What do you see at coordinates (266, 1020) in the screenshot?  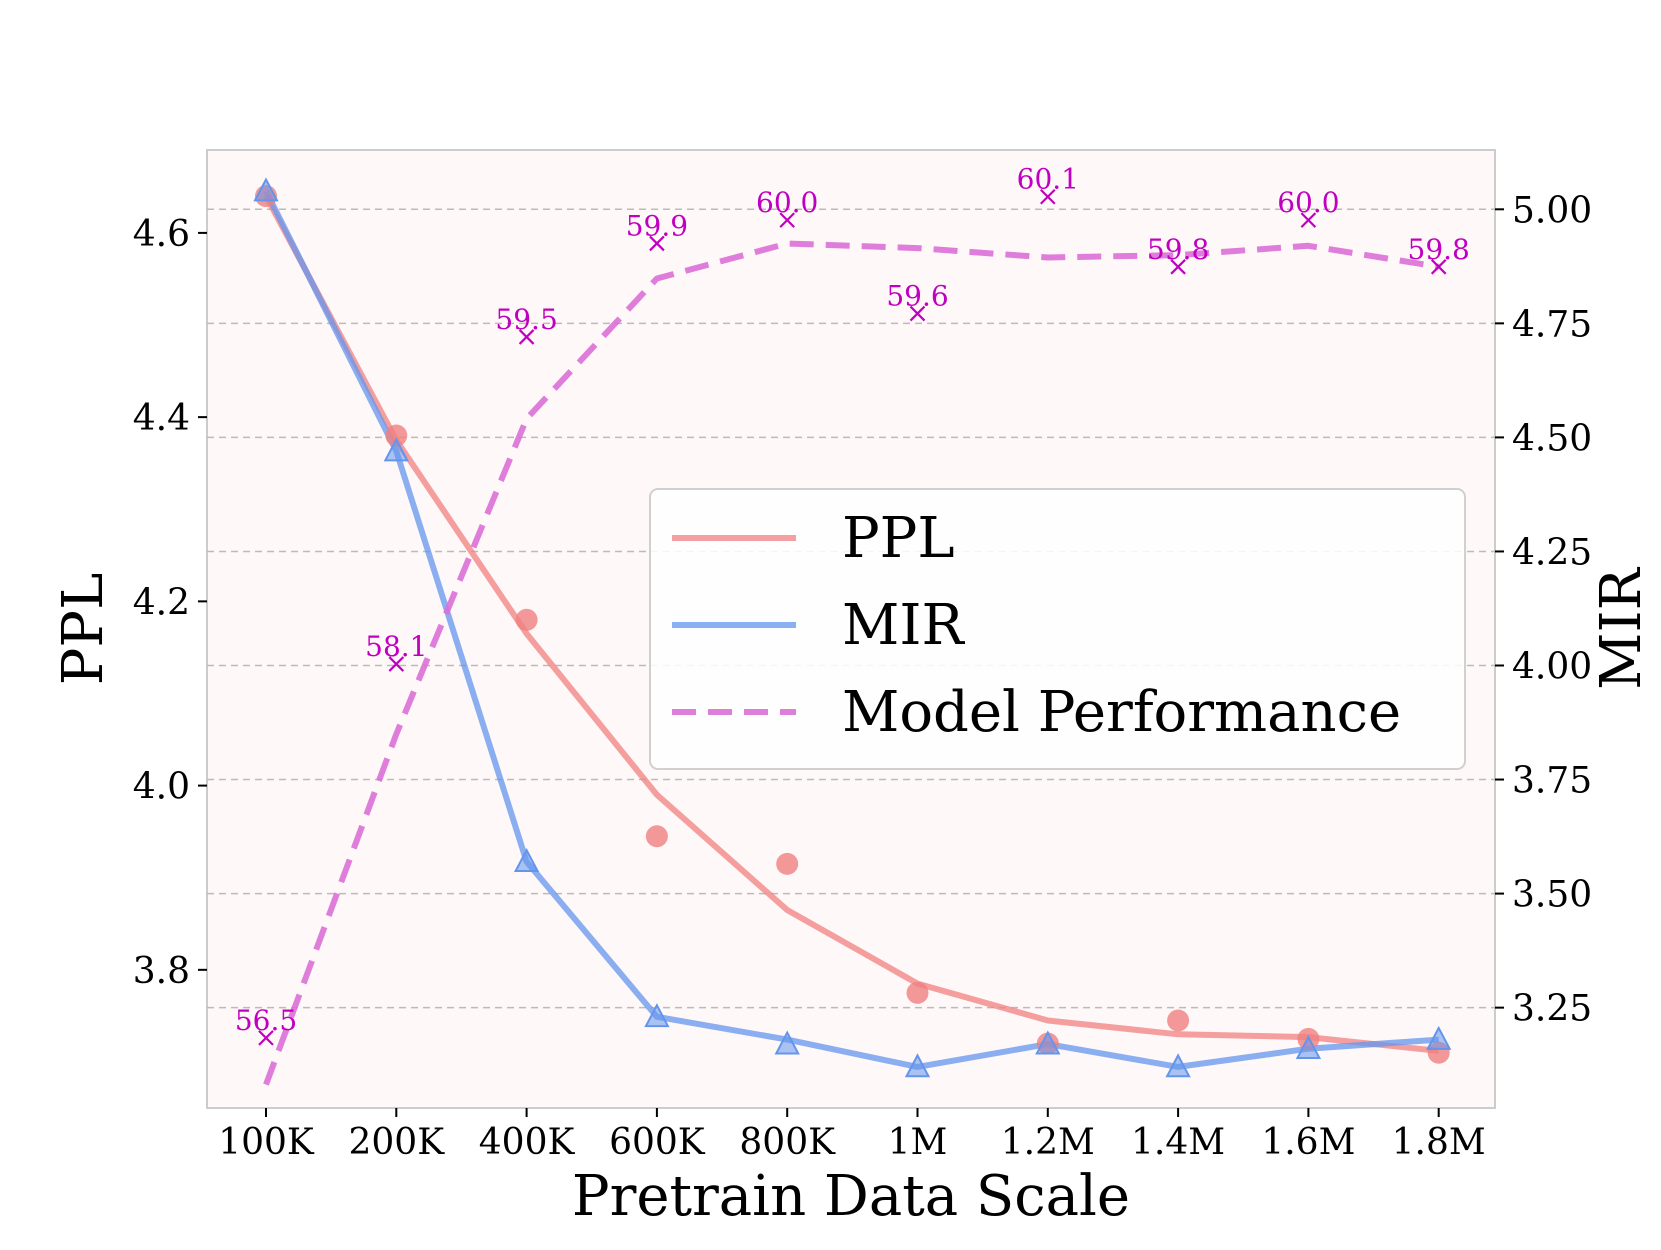 I see `performance-value-label: 56.5` at bounding box center [266, 1020].